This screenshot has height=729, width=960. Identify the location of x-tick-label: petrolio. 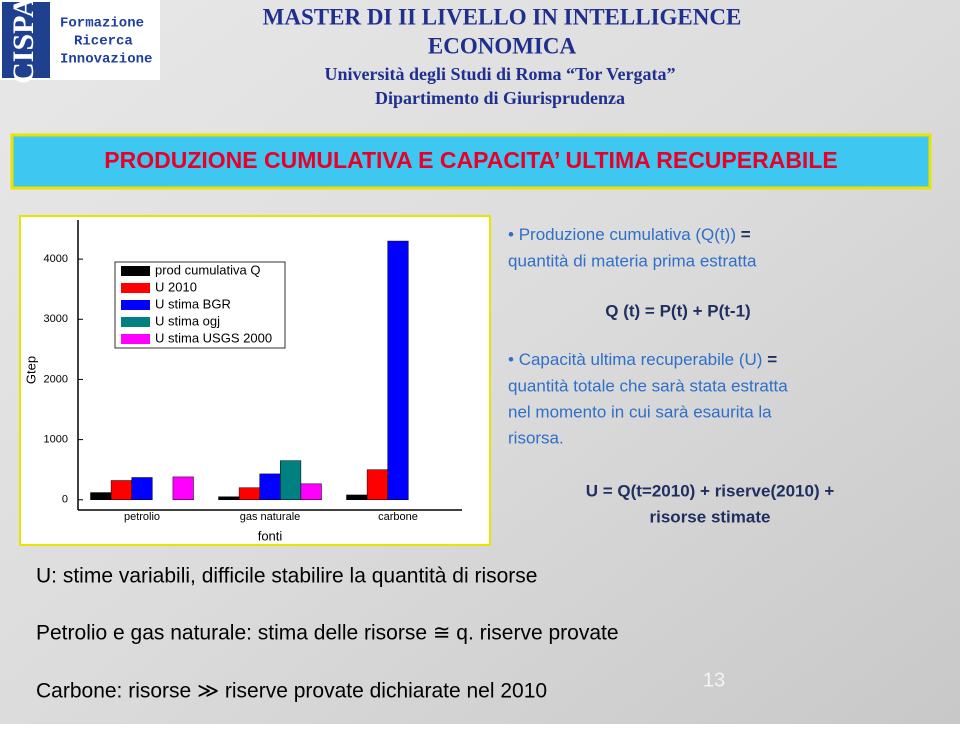
(142, 517).